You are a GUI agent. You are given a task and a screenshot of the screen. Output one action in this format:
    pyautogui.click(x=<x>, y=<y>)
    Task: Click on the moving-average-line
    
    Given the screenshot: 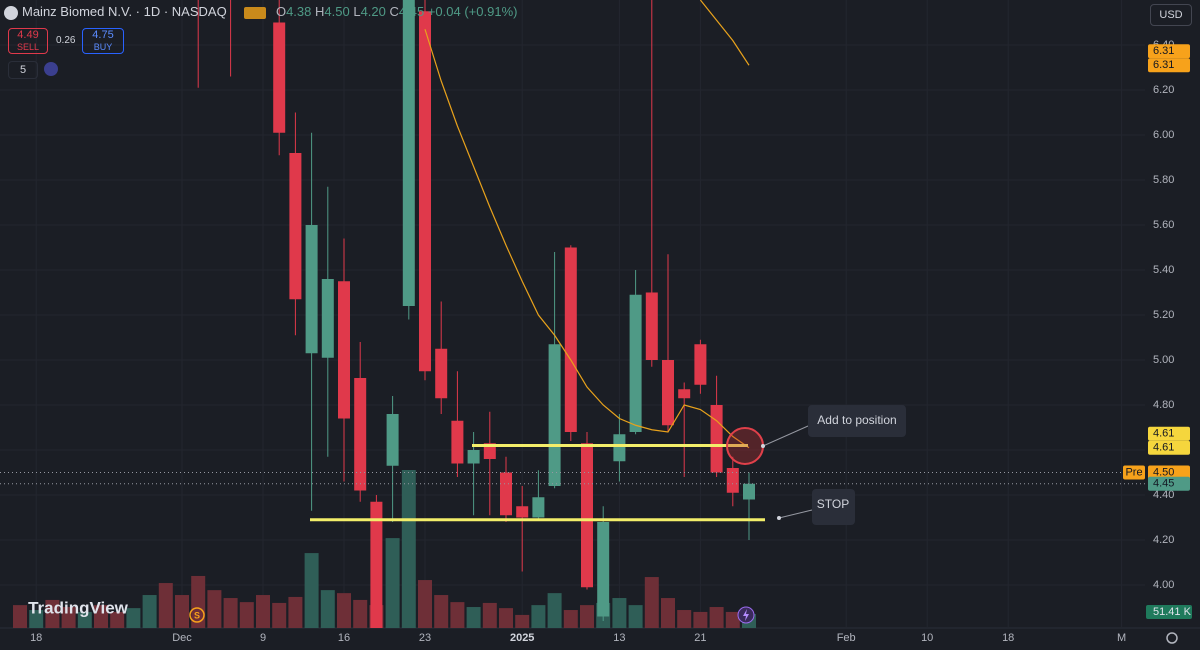 What is the action you would take?
    pyautogui.click(x=724, y=33)
    